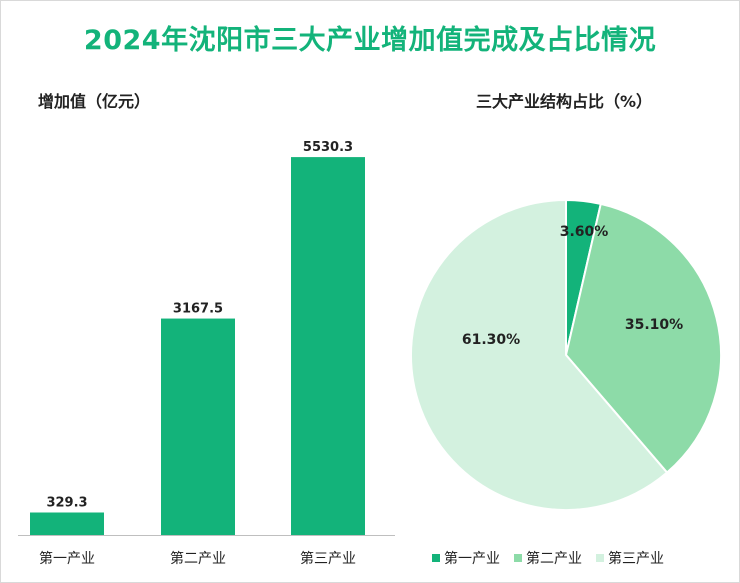  I want to click on bar-category-label: 第三产业, so click(328, 558).